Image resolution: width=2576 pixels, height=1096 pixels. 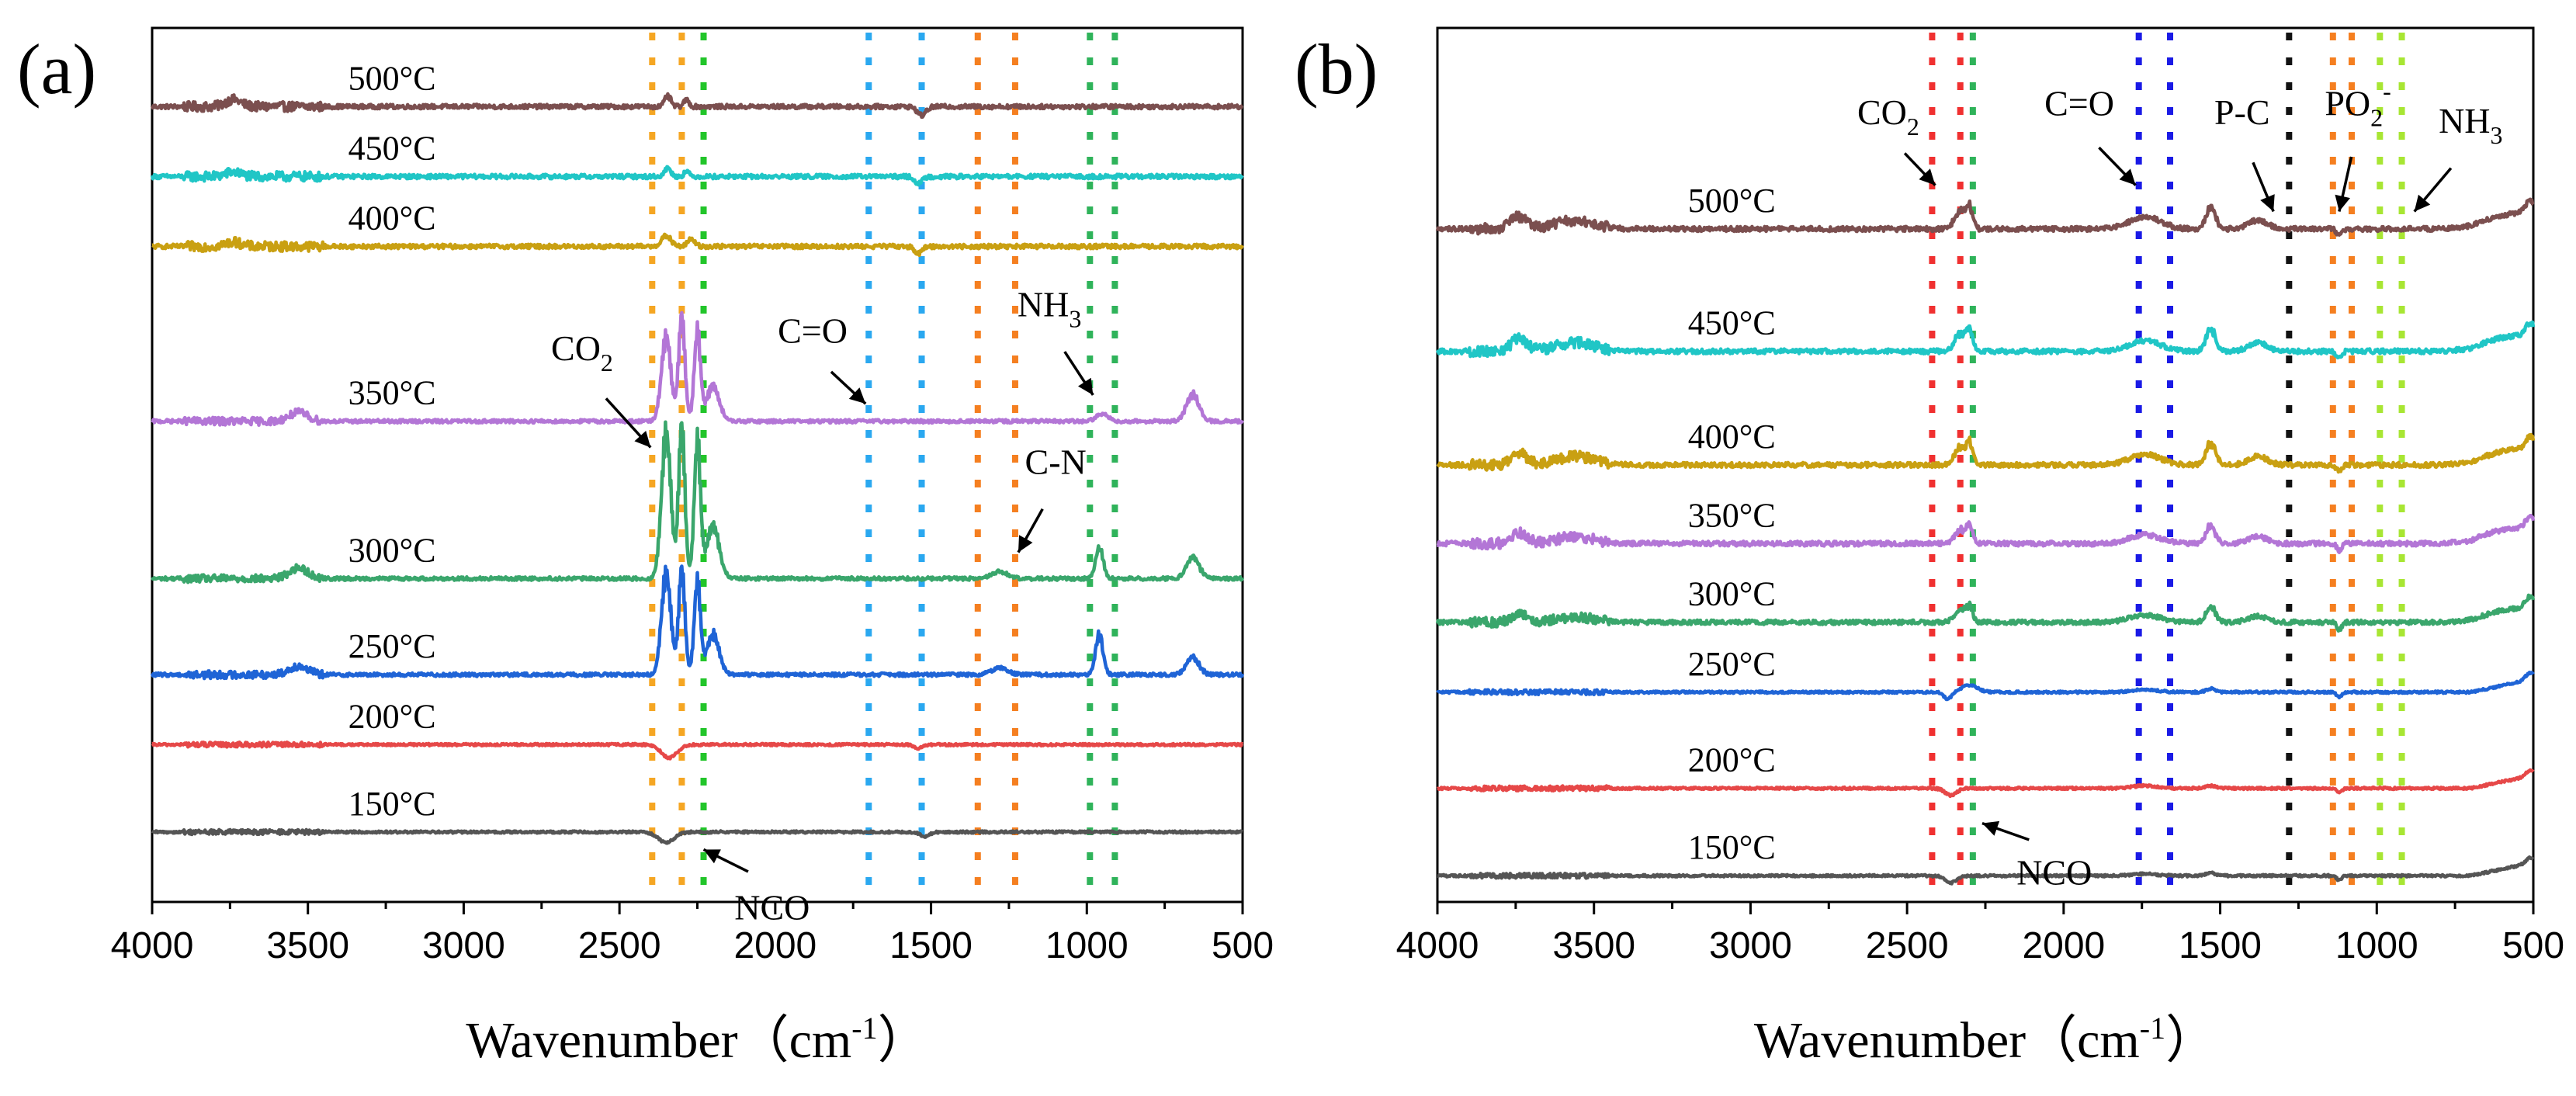 I want to click on annotation-po2: PO2-, so click(x=2358, y=105).